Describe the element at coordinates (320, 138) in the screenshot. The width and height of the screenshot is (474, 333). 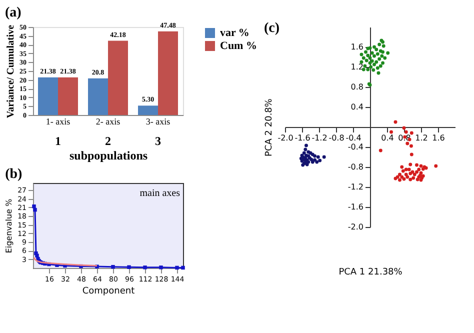
I see `x-tick-label: -1.2` at that location.